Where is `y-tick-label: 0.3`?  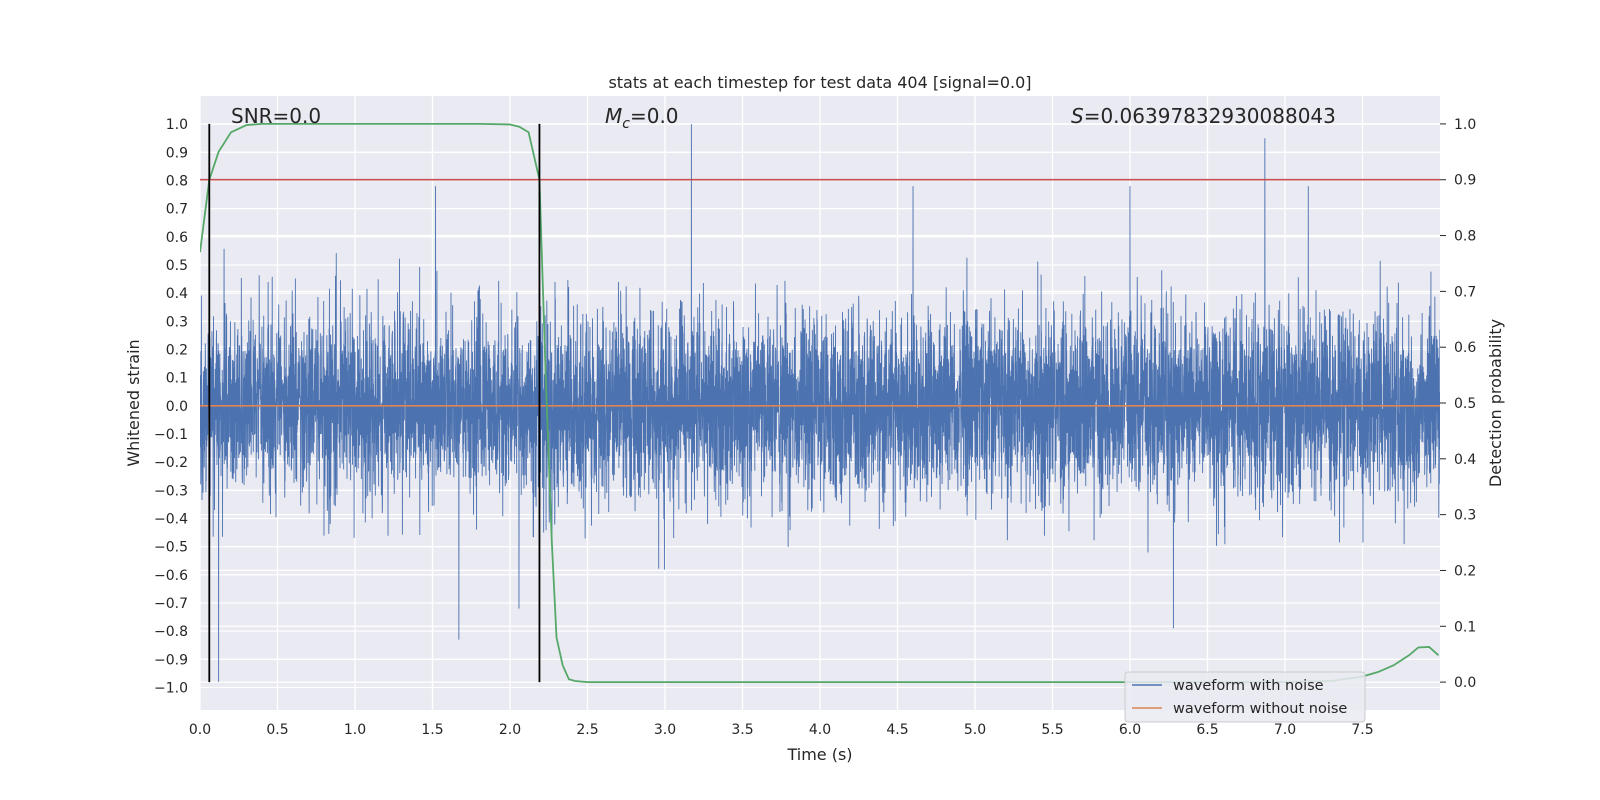
y-tick-label: 0.3 is located at coordinates (177, 322).